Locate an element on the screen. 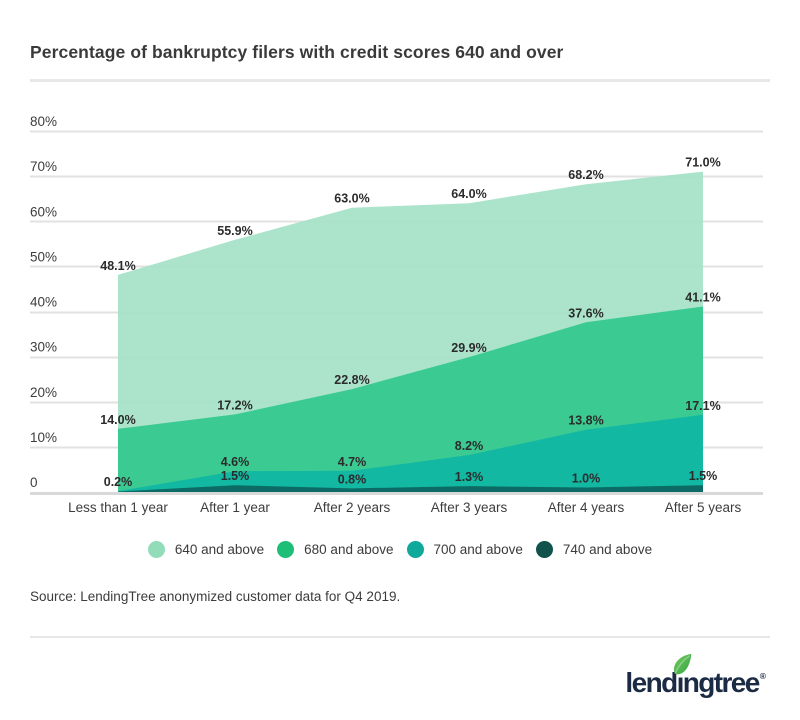 This screenshot has height=720, width=800. y-tick-label: 60% is located at coordinates (43, 211).